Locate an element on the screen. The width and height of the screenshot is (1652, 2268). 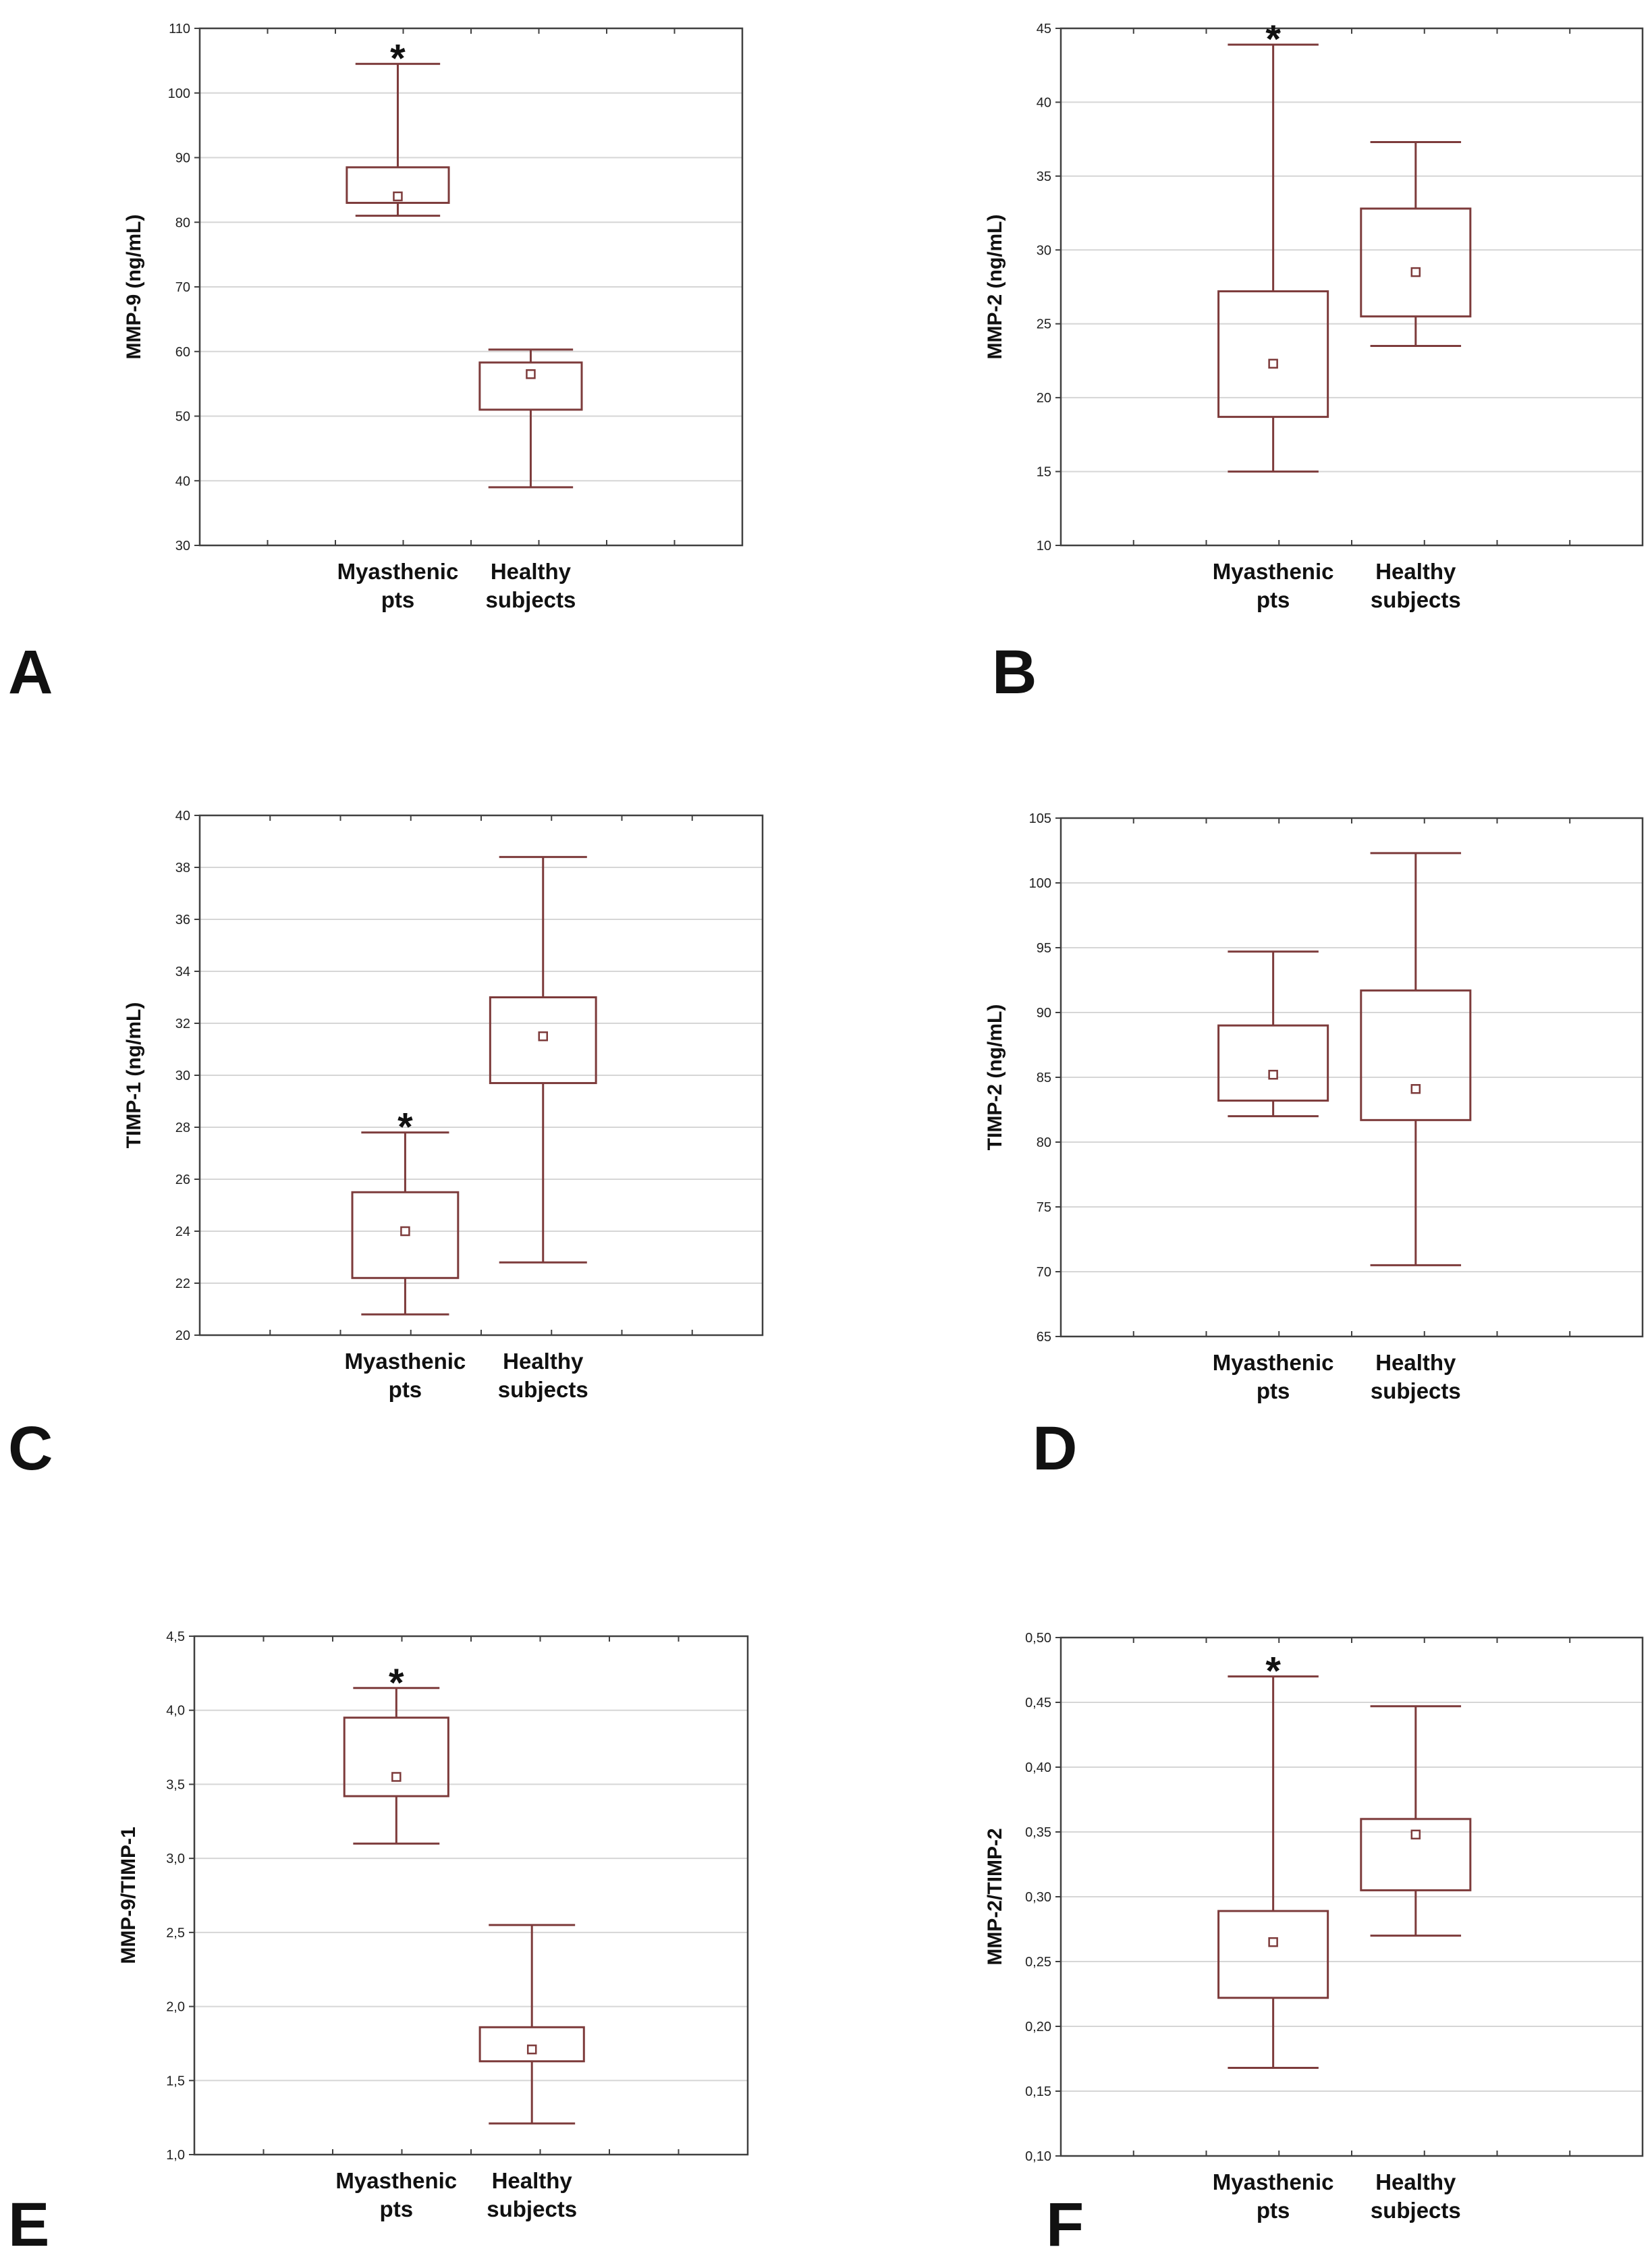
y-tick-label: 110 is located at coordinates (179, 29).